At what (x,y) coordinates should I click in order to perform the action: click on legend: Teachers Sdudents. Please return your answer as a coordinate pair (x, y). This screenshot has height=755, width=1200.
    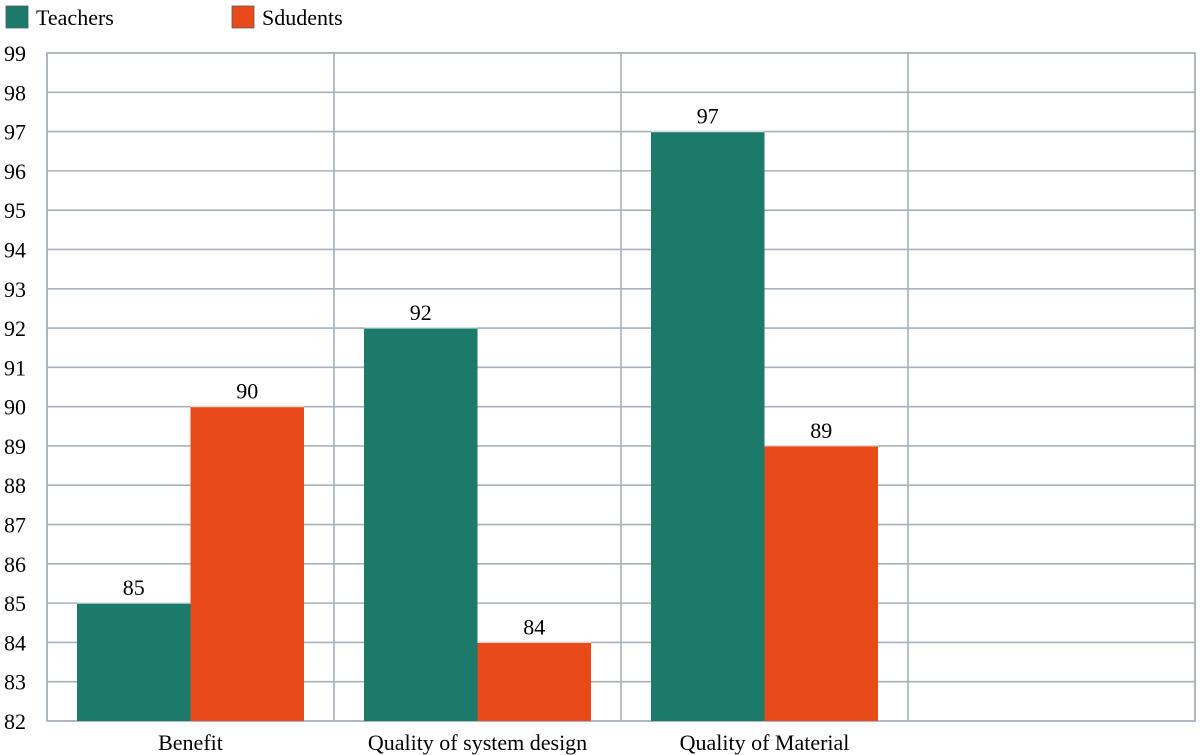
    Looking at the image, I should click on (174, 17).